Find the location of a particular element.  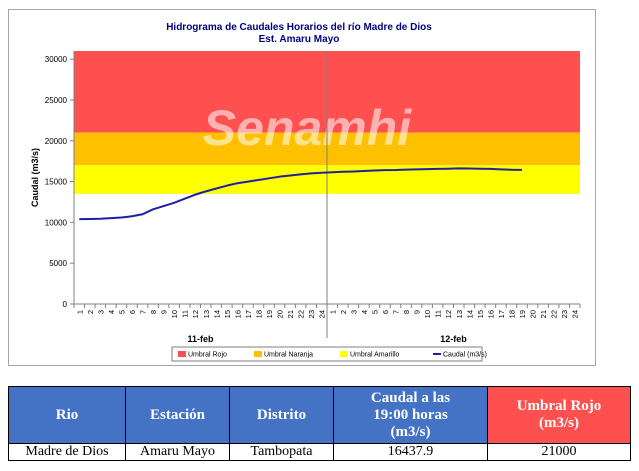

cell-umbral: 21000 is located at coordinates (559, 452).